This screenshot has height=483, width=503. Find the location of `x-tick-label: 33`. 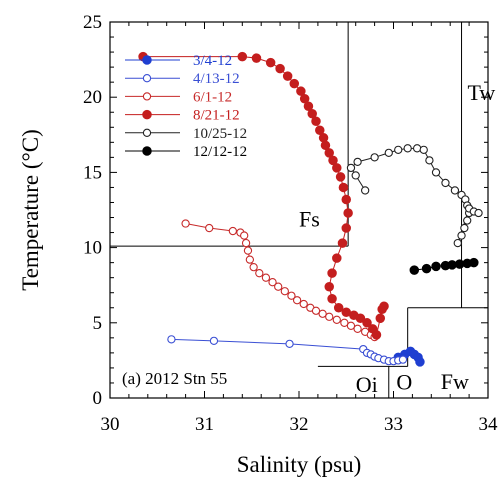

x-tick-label: 33 is located at coordinates (393, 424).